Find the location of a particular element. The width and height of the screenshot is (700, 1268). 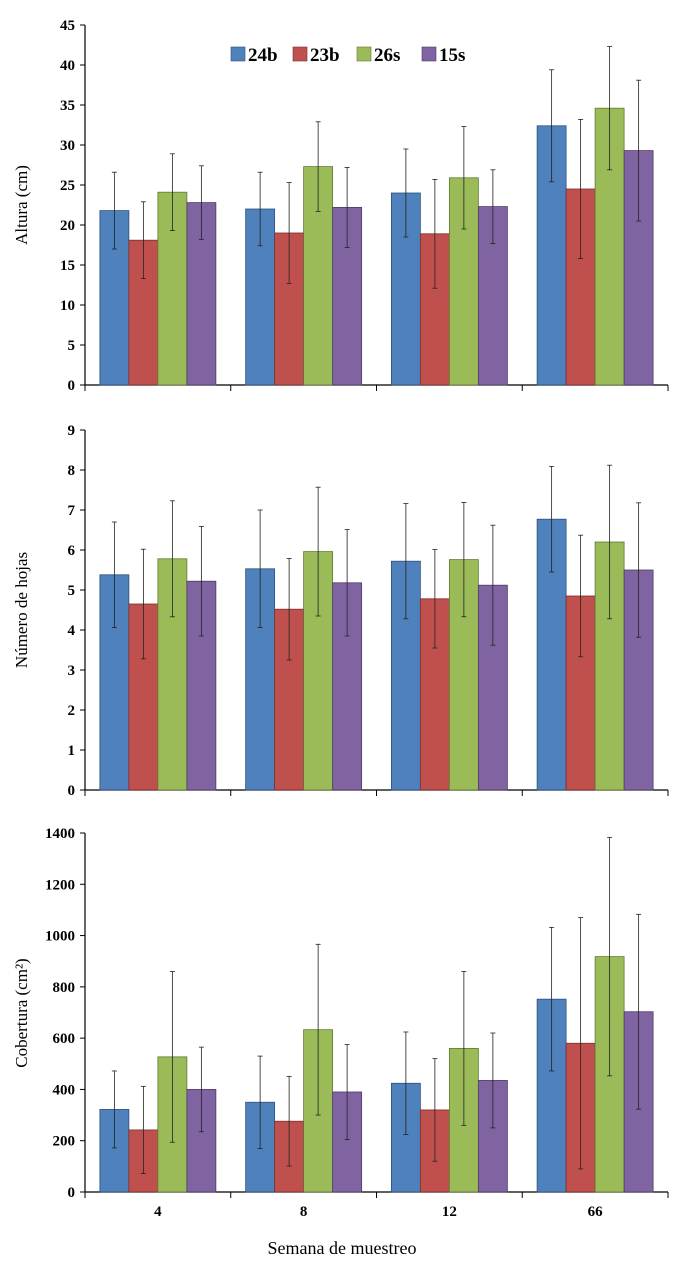

y-tick-label: 10 is located at coordinates (67, 306).